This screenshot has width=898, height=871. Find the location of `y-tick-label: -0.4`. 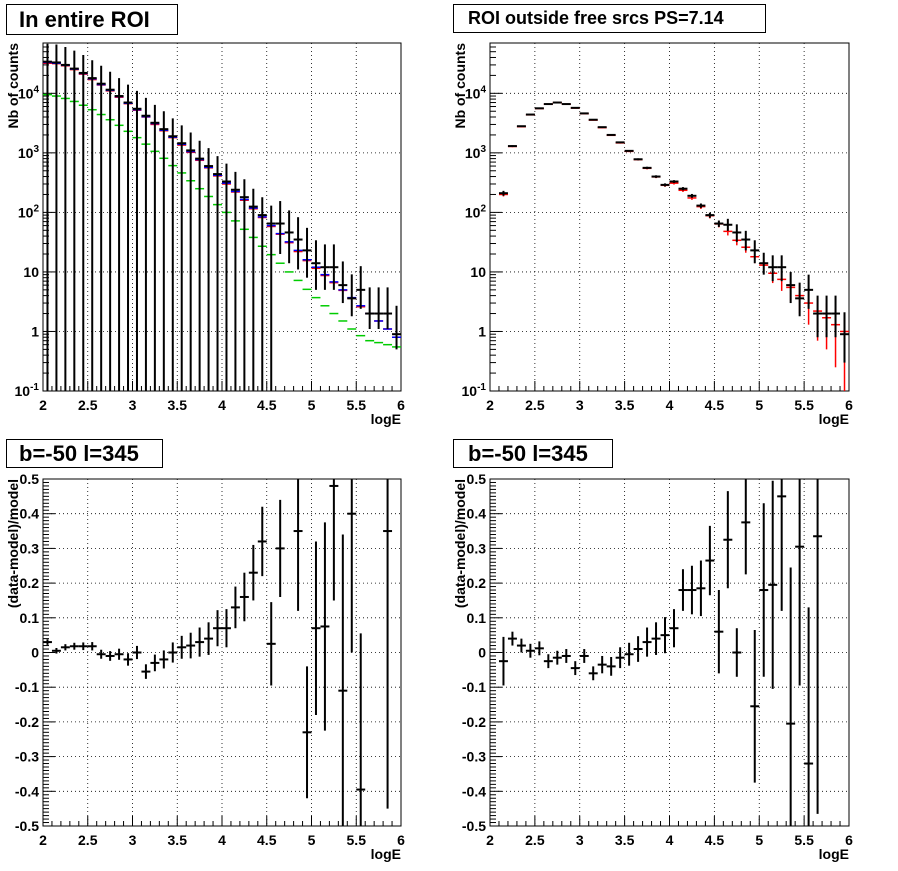

y-tick-label: -0.4 is located at coordinates (27, 791).